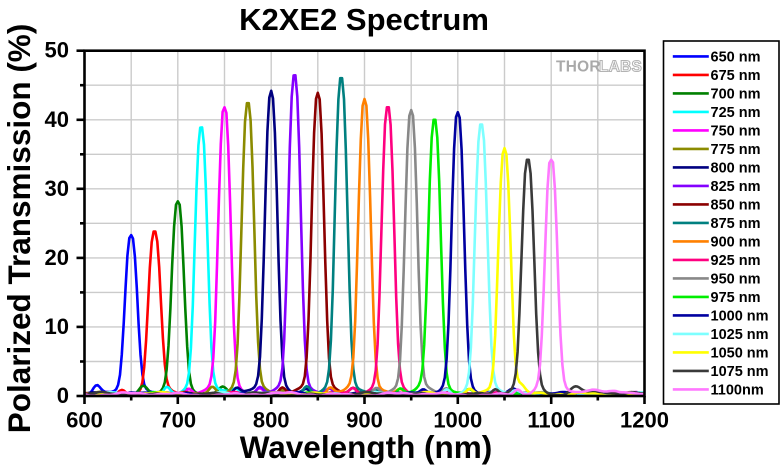 This screenshot has width=780, height=474. Describe the element at coordinates (57, 119) in the screenshot. I see `svg-text: 40` at that location.